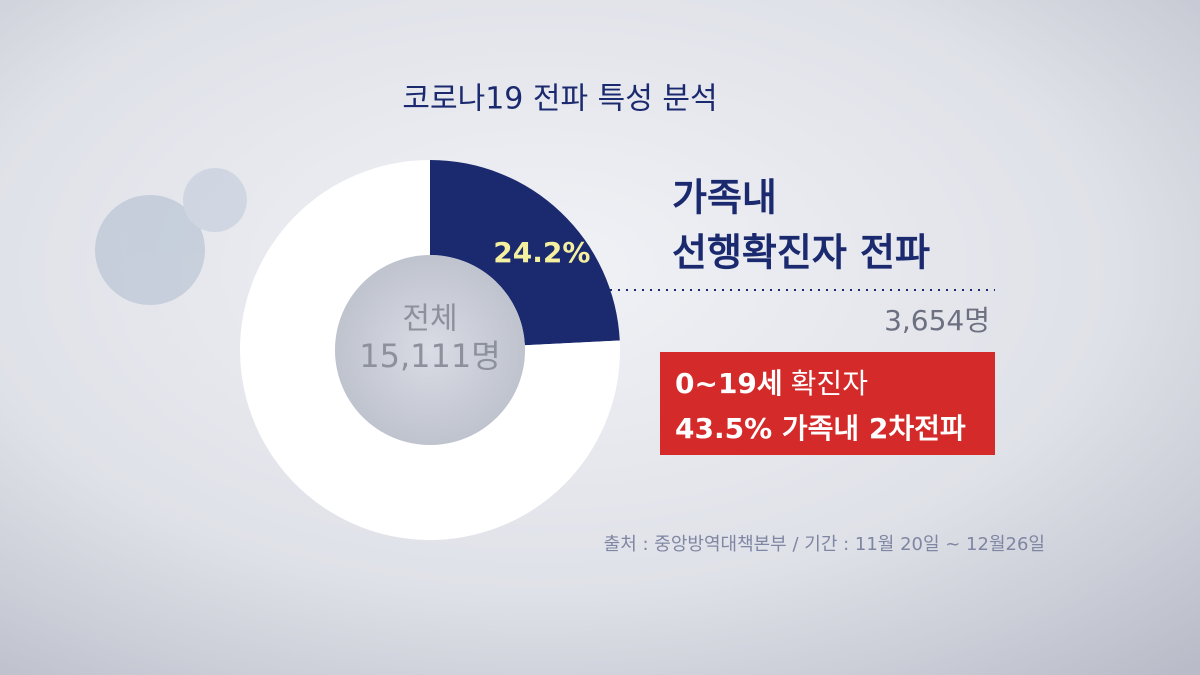  I want to click on center-total: 15,111명, so click(429, 356).